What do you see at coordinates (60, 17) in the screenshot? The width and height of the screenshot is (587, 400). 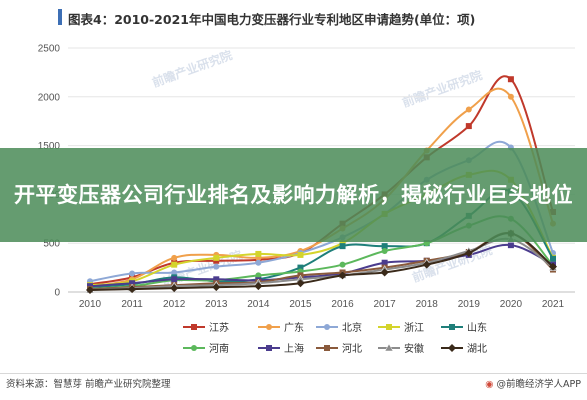 I see `title-accent-bar` at bounding box center [60, 17].